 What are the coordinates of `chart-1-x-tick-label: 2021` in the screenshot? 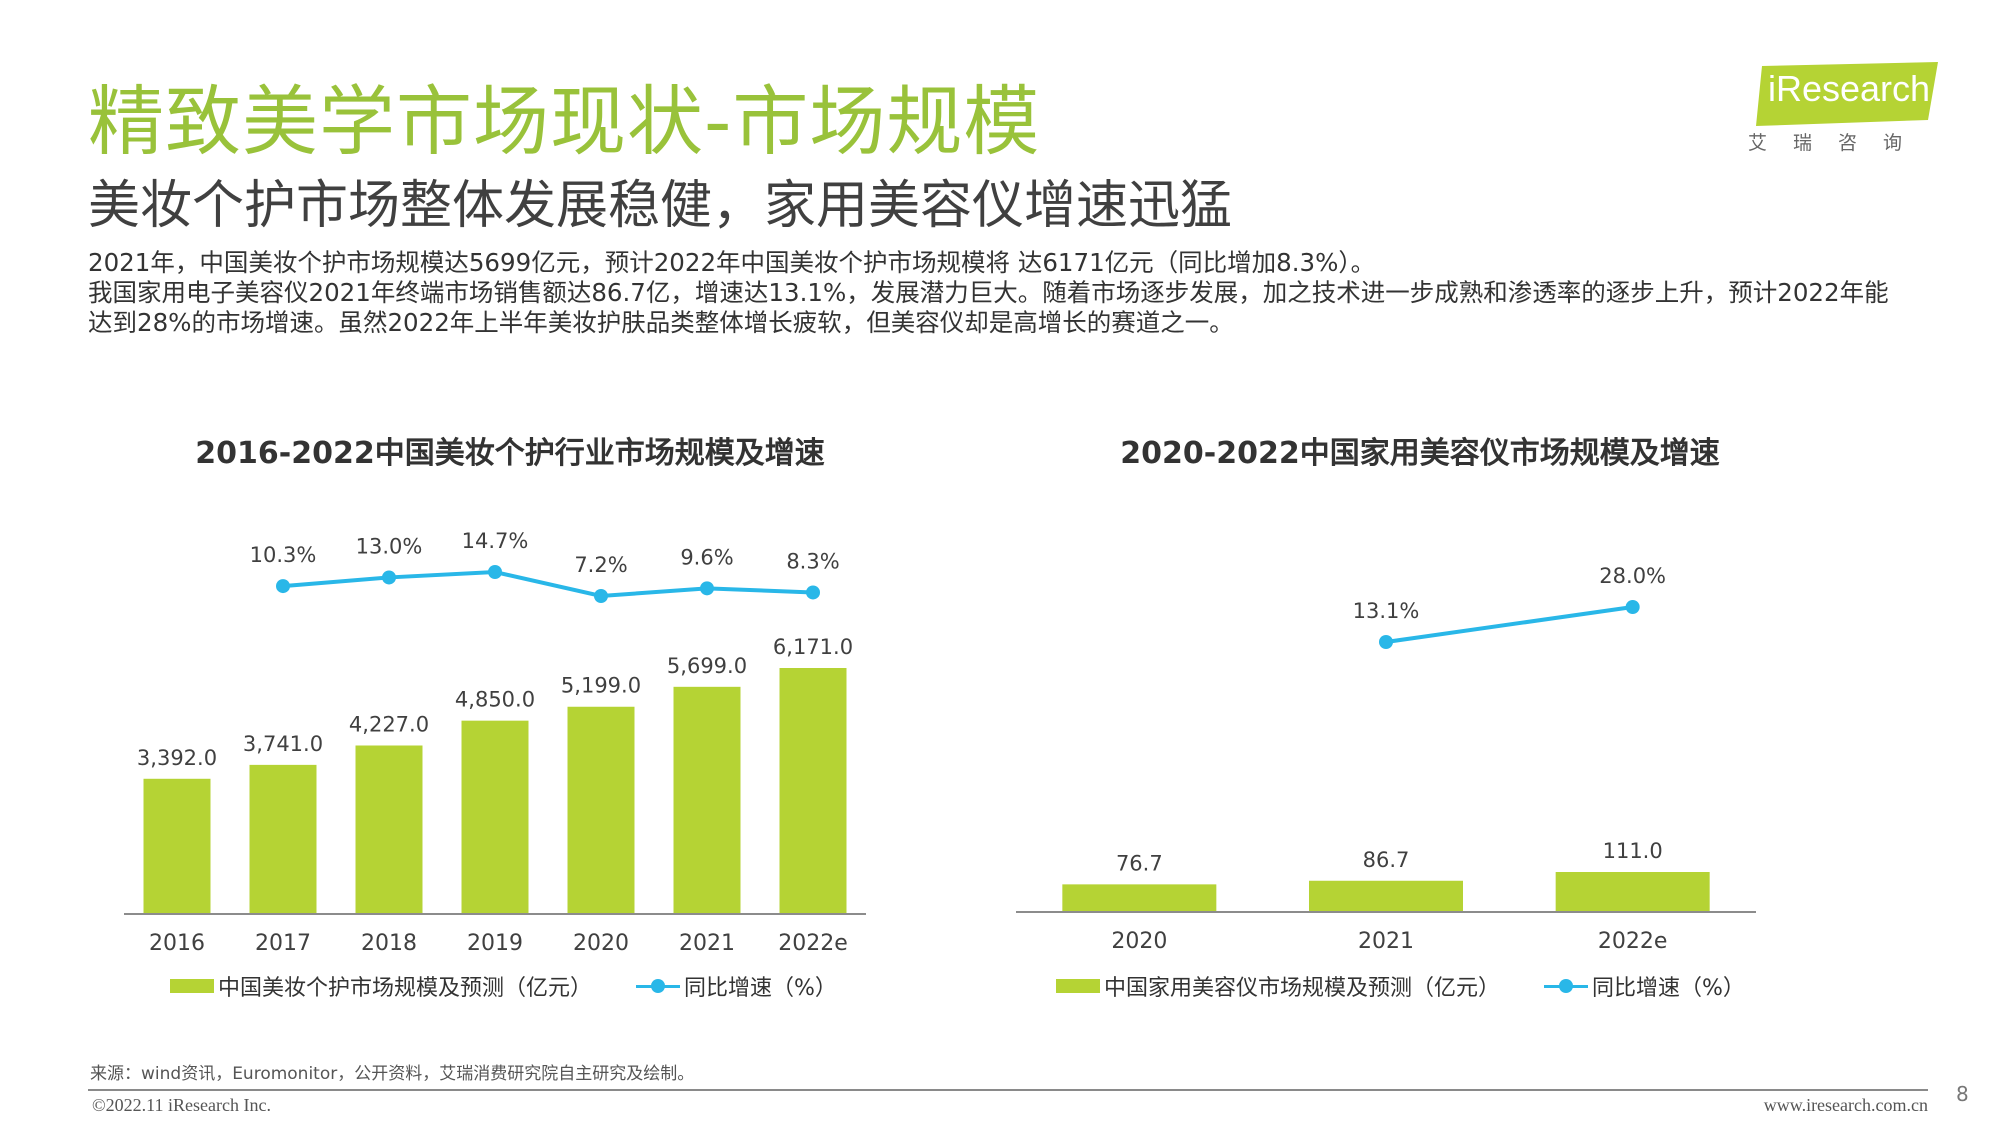 It's located at (707, 943).